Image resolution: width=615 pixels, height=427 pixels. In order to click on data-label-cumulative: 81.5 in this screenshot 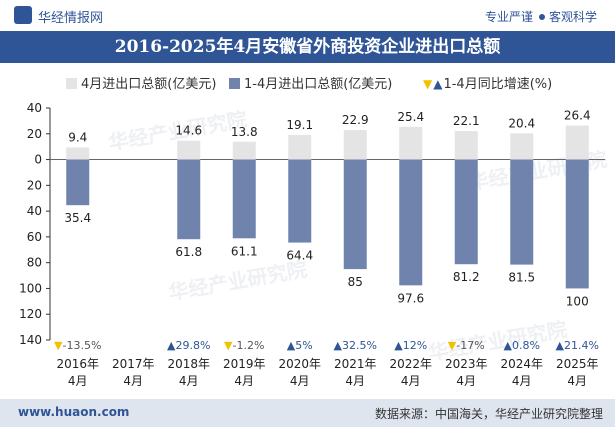, I will do `click(521, 278)`.